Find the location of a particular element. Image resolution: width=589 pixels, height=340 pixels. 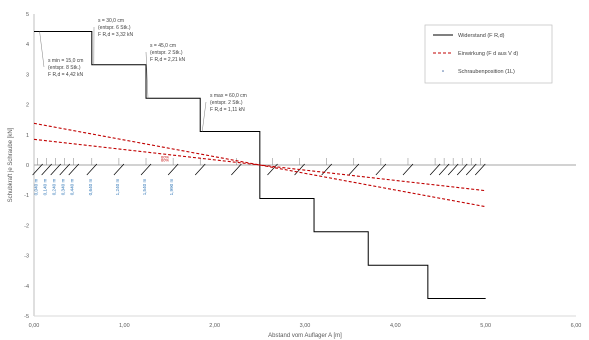

x-tick-label: 4,00 is located at coordinates (395, 326).